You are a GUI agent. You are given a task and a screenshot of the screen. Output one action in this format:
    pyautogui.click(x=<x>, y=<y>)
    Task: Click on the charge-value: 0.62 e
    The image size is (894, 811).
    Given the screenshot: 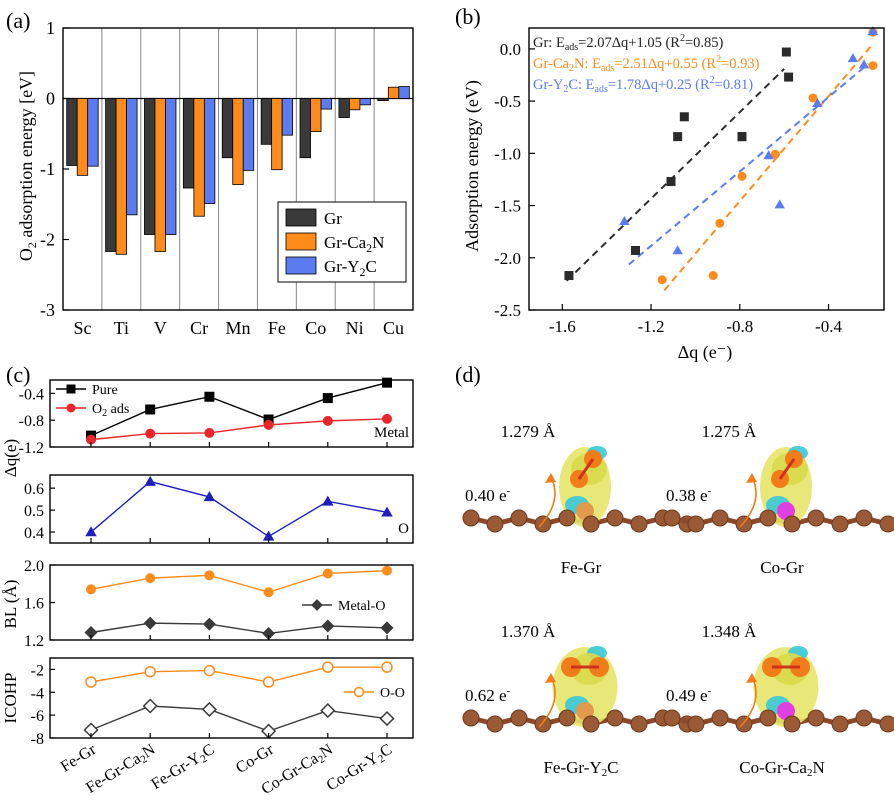 What is the action you would take?
    pyautogui.click(x=486, y=695)
    